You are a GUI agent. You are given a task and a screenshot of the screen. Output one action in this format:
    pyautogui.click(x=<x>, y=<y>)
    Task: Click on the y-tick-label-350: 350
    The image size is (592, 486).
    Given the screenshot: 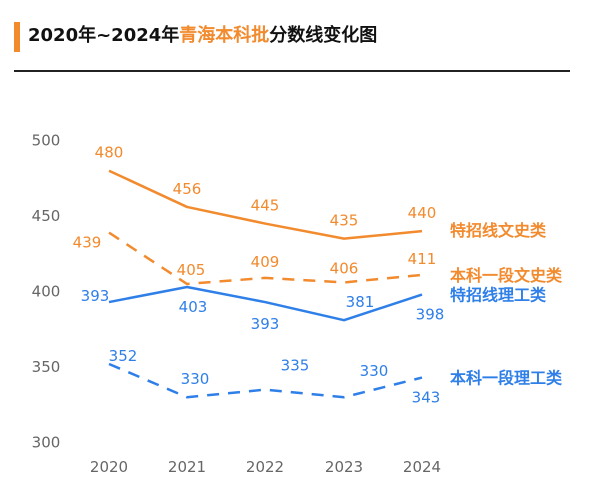 What is the action you would take?
    pyautogui.click(x=46, y=367)
    